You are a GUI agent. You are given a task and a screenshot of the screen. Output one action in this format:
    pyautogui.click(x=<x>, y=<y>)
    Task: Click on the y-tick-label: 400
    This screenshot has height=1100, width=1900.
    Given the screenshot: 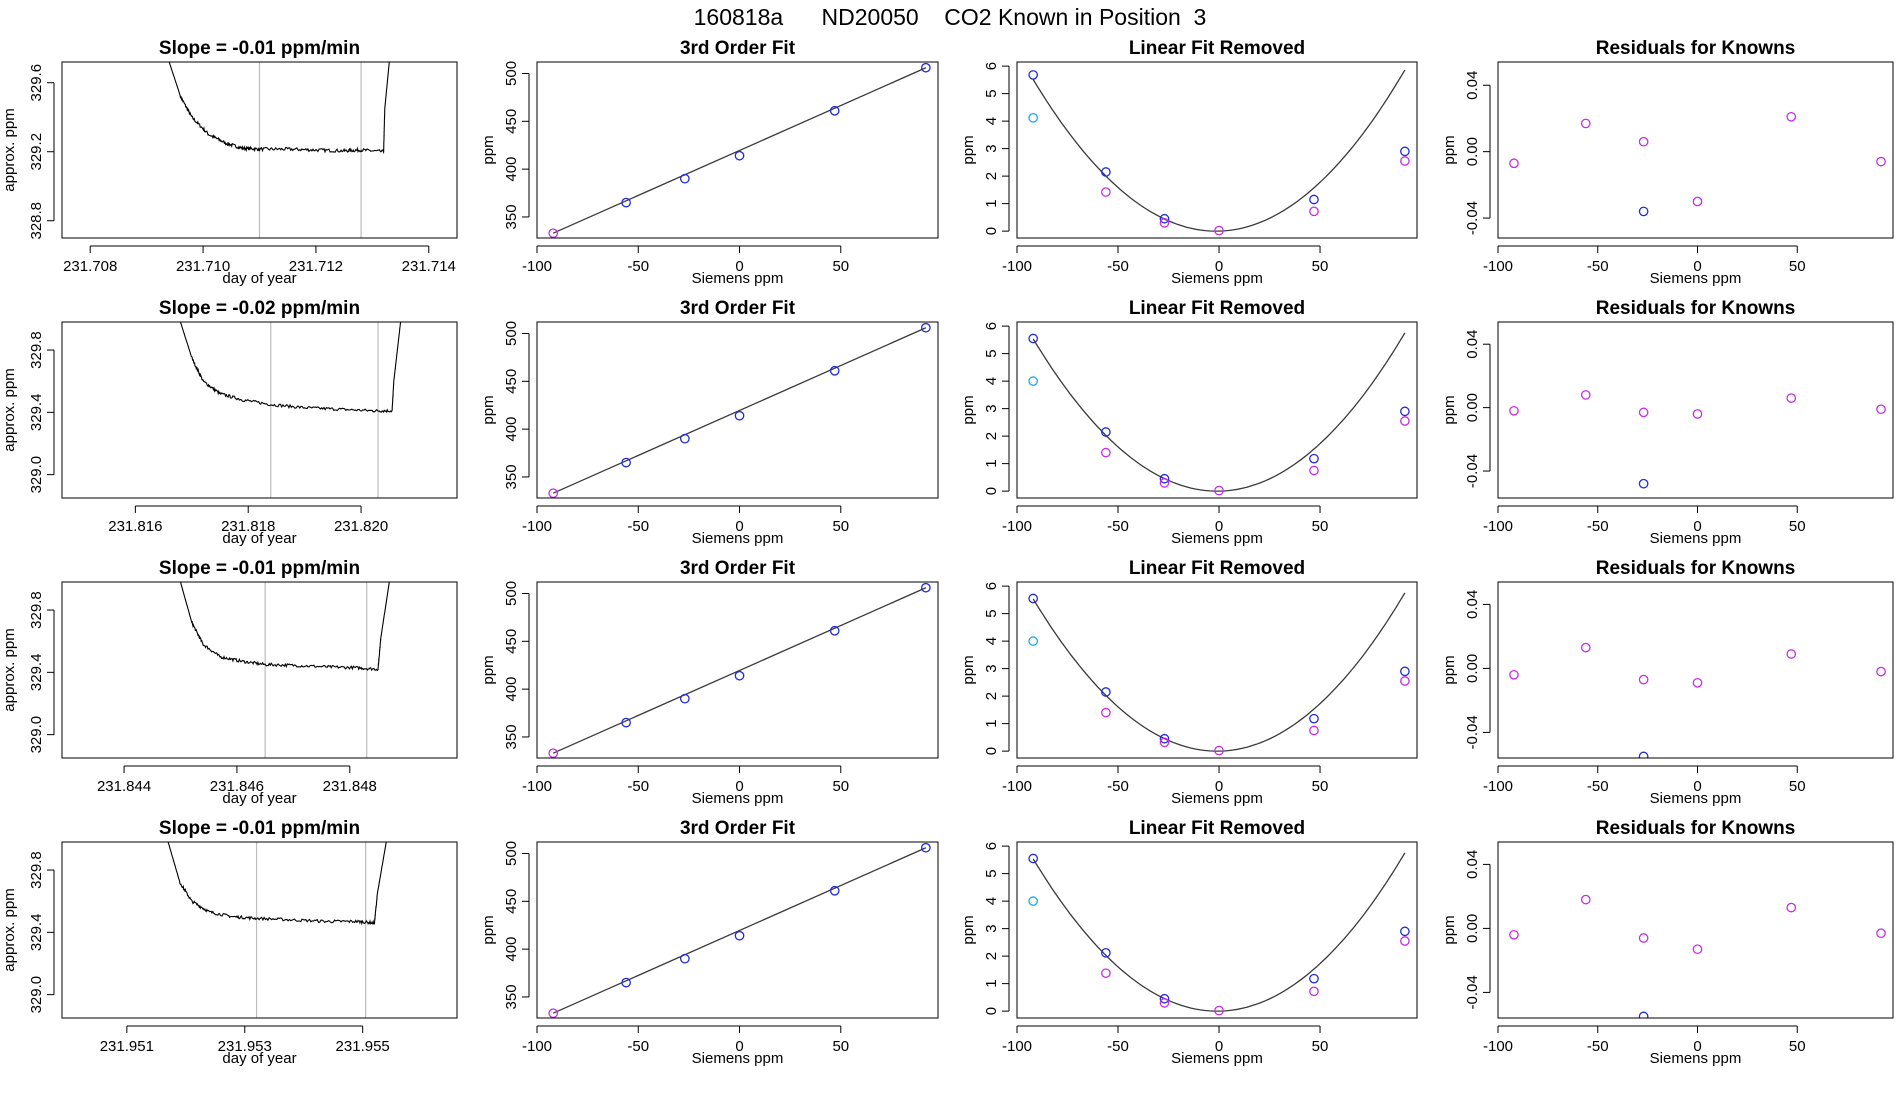 What is the action you would take?
    pyautogui.click(x=511, y=169)
    